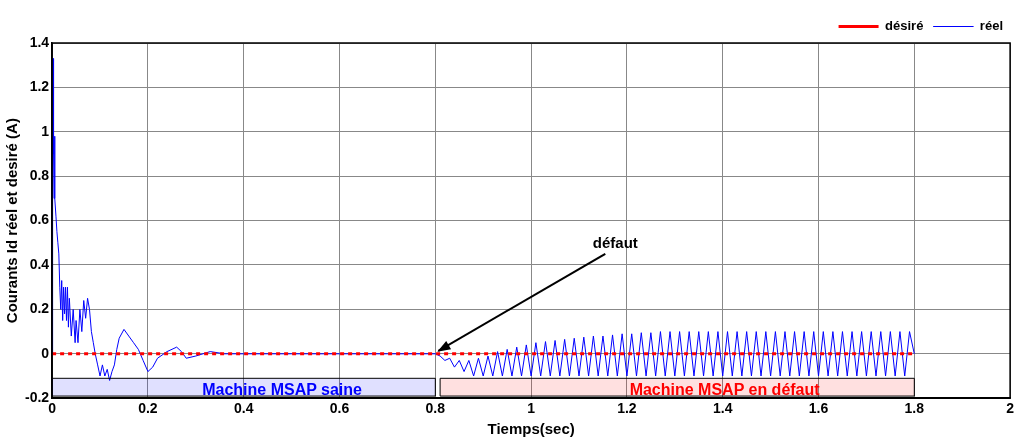 Image resolution: width=1017 pixels, height=439 pixels. Describe the element at coordinates (39, 219) in the screenshot. I see `y-tick-label: 0.6` at that location.